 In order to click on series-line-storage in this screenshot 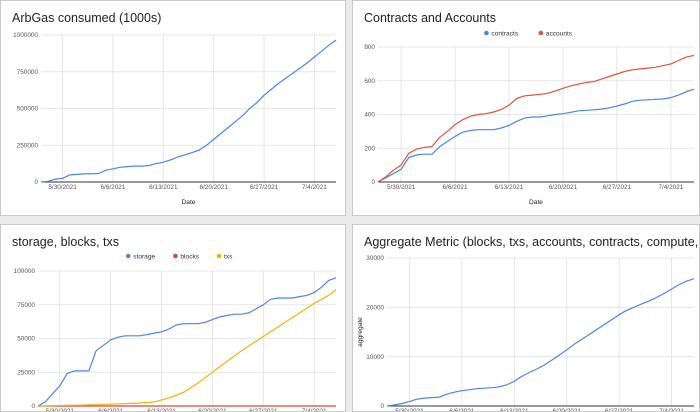, I will do `click(187, 342)`.